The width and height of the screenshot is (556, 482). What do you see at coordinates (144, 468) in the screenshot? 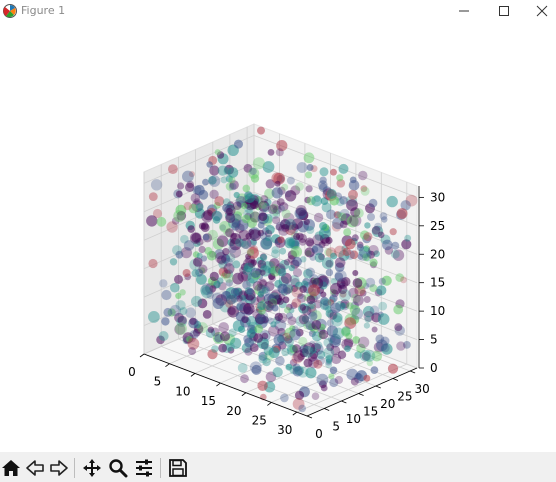
I see `configure-subplots-button` at bounding box center [144, 468].